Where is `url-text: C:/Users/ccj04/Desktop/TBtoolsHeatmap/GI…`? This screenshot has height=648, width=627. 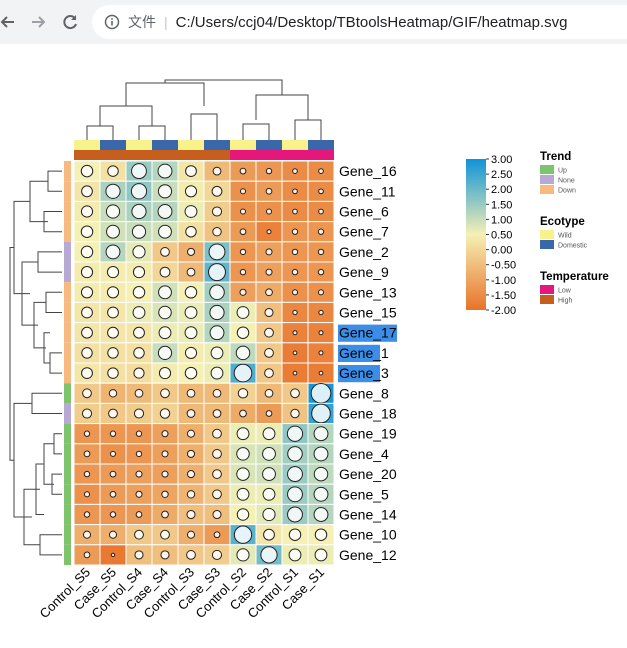
url-text: C:/Users/ccj04/Desktop/TBtoolsHeatmap/GI… is located at coordinates (371, 22).